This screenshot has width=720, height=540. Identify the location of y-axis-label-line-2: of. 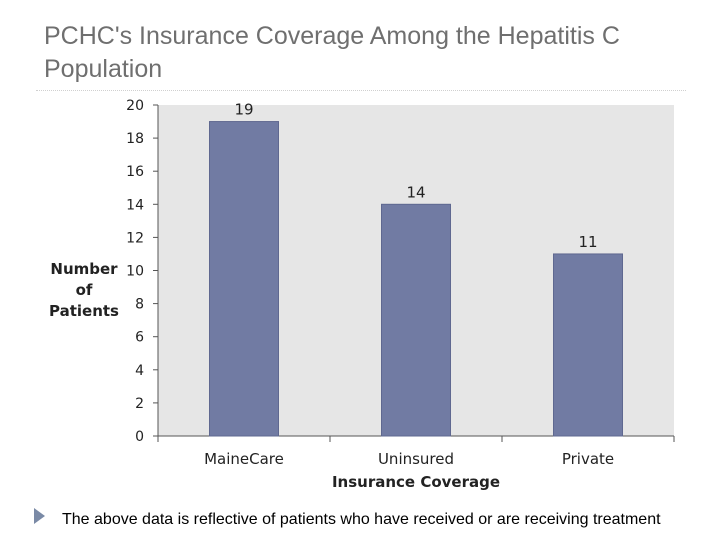
(84, 290).